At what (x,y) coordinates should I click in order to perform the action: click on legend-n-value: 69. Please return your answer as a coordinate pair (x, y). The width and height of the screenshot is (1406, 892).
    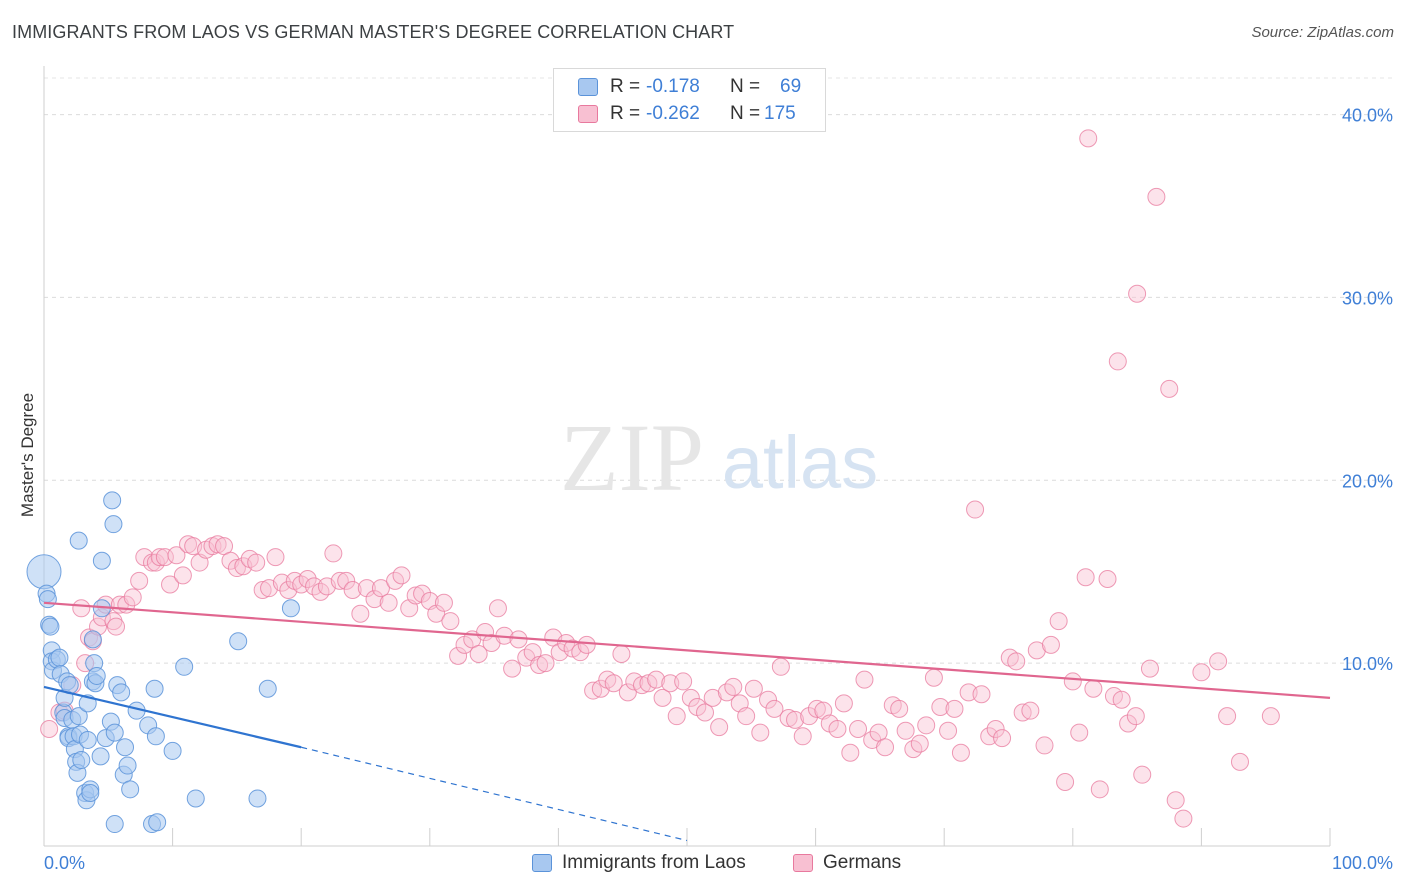
    Looking at the image, I should click on (791, 86).